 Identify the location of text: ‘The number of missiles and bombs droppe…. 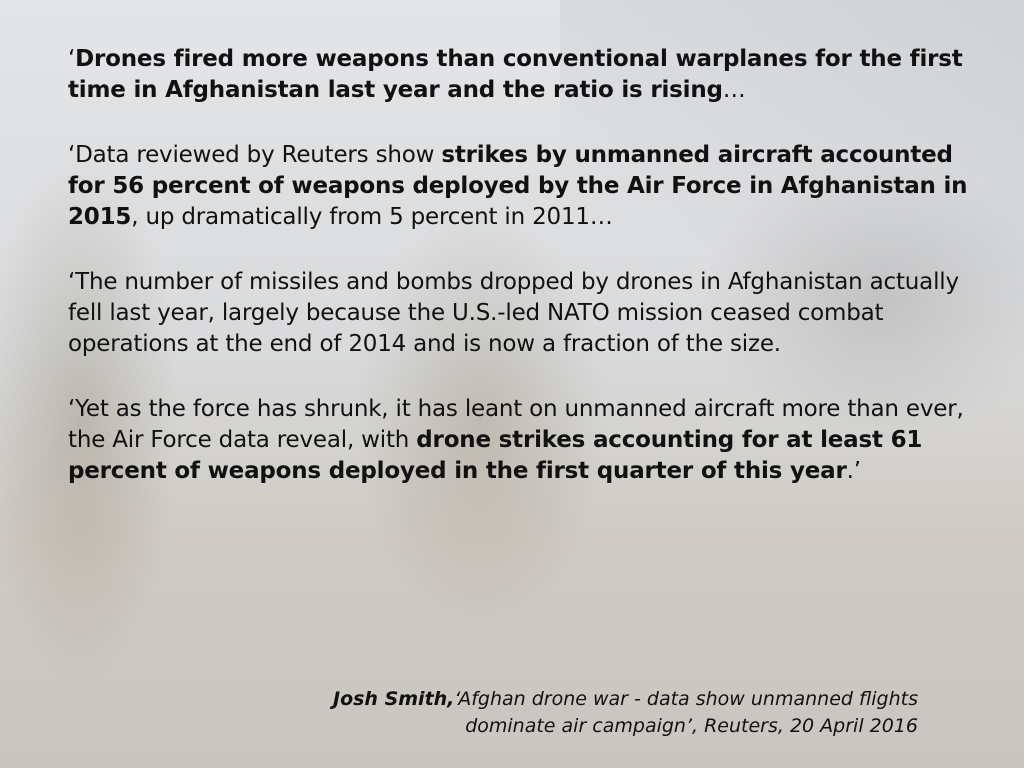
(513, 313).